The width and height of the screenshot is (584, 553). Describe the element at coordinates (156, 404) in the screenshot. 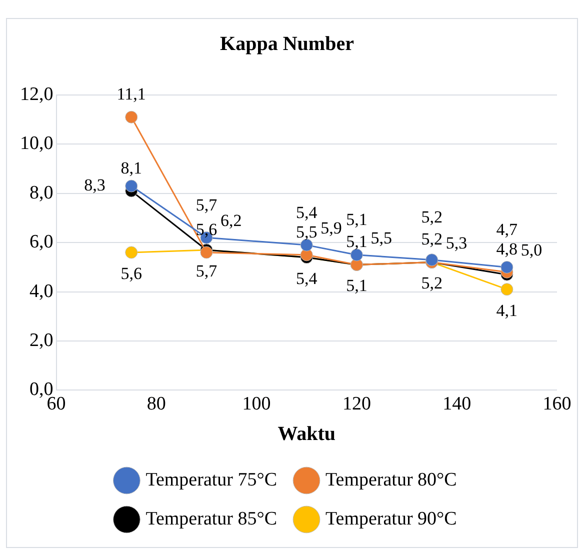

I see `x-tick-label: 80` at that location.